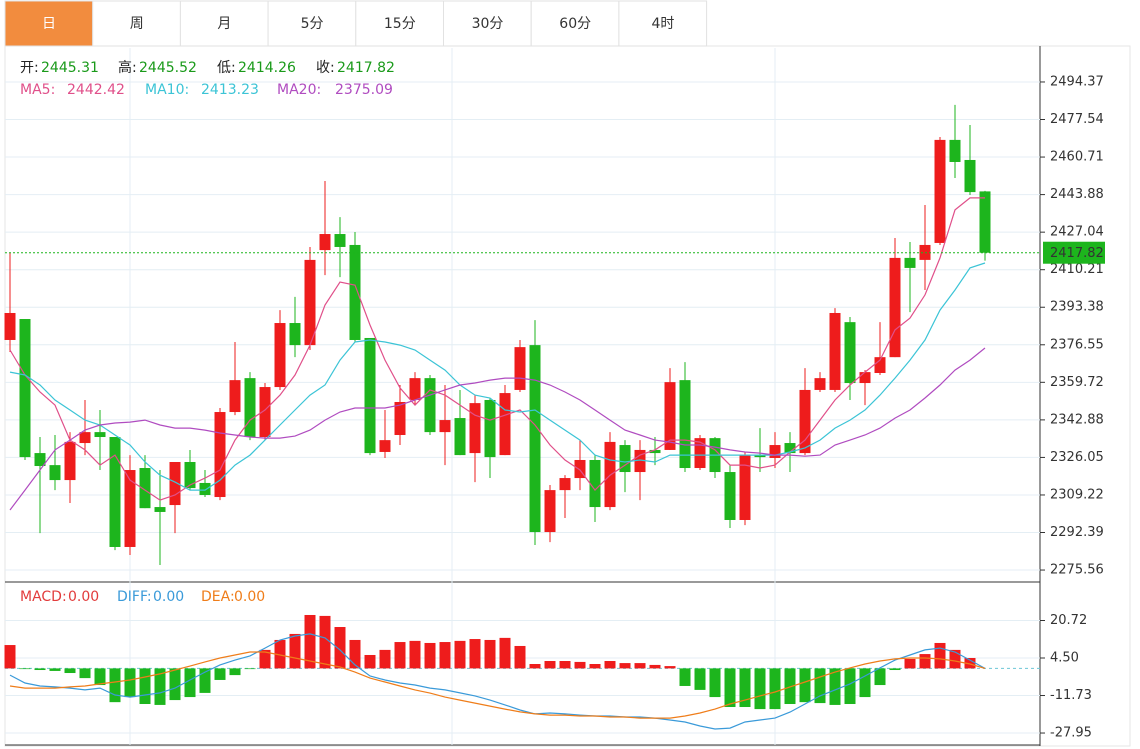 The image size is (1140, 749). Describe the element at coordinates (575, 24) in the screenshot. I see `tab-label: 60分` at that location.